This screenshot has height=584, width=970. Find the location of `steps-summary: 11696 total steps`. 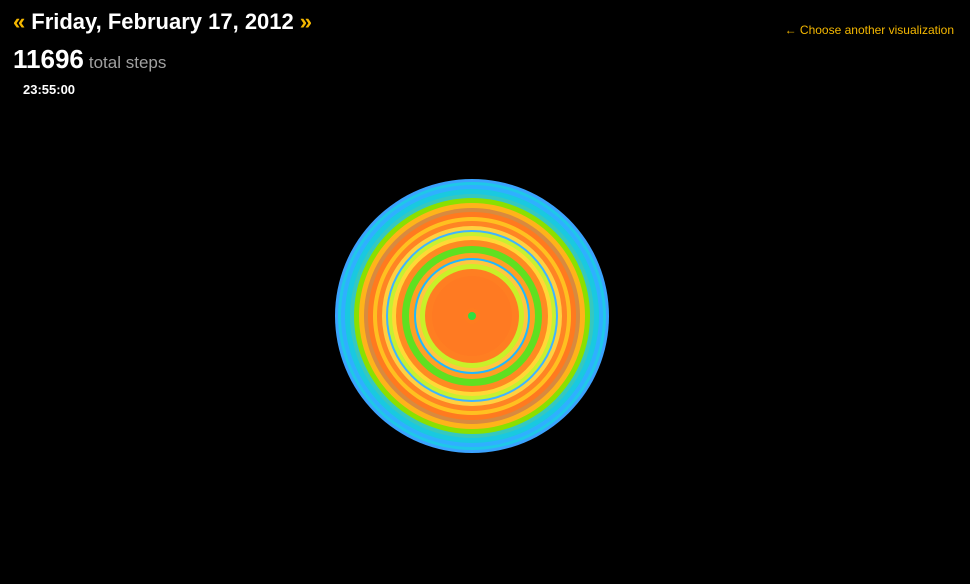

steps-summary: 11696 total steps is located at coordinates (162, 59).